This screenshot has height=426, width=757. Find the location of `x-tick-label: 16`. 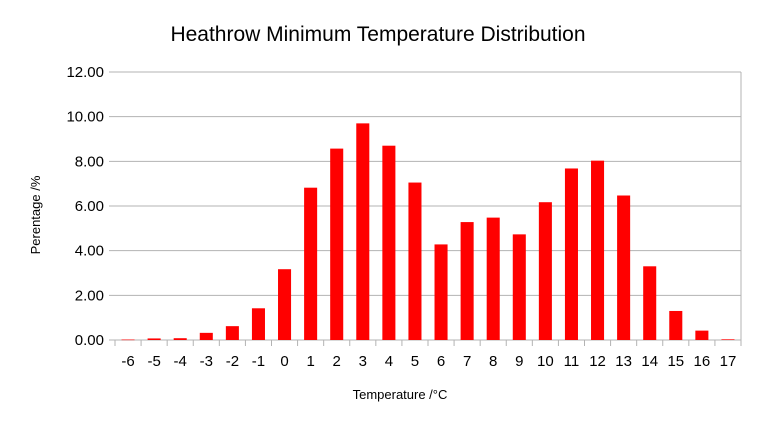

x-tick-label: 16 is located at coordinates (702, 361).